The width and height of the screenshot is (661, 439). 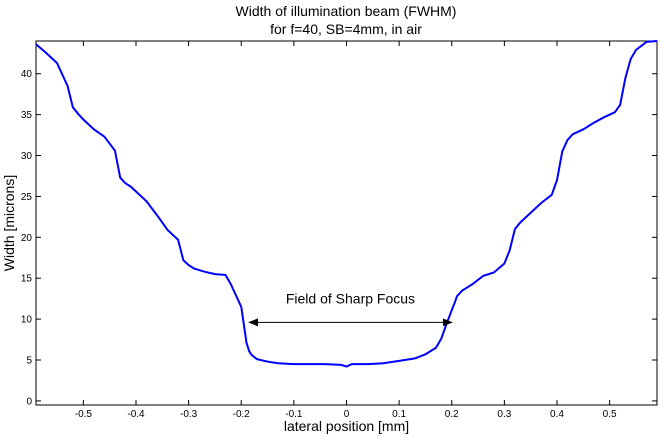 I want to click on chart-title: Width of illumination beam (FWHM), so click(x=346, y=11).